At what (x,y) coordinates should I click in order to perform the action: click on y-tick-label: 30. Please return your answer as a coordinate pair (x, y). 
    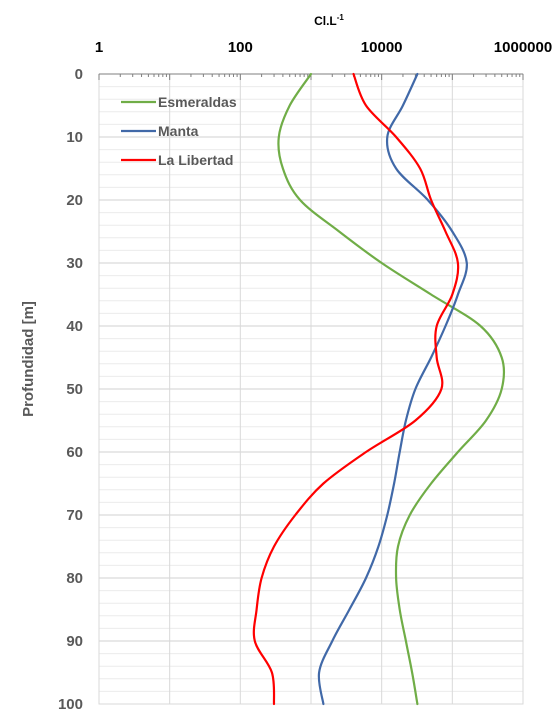
    Looking at the image, I should click on (74, 263).